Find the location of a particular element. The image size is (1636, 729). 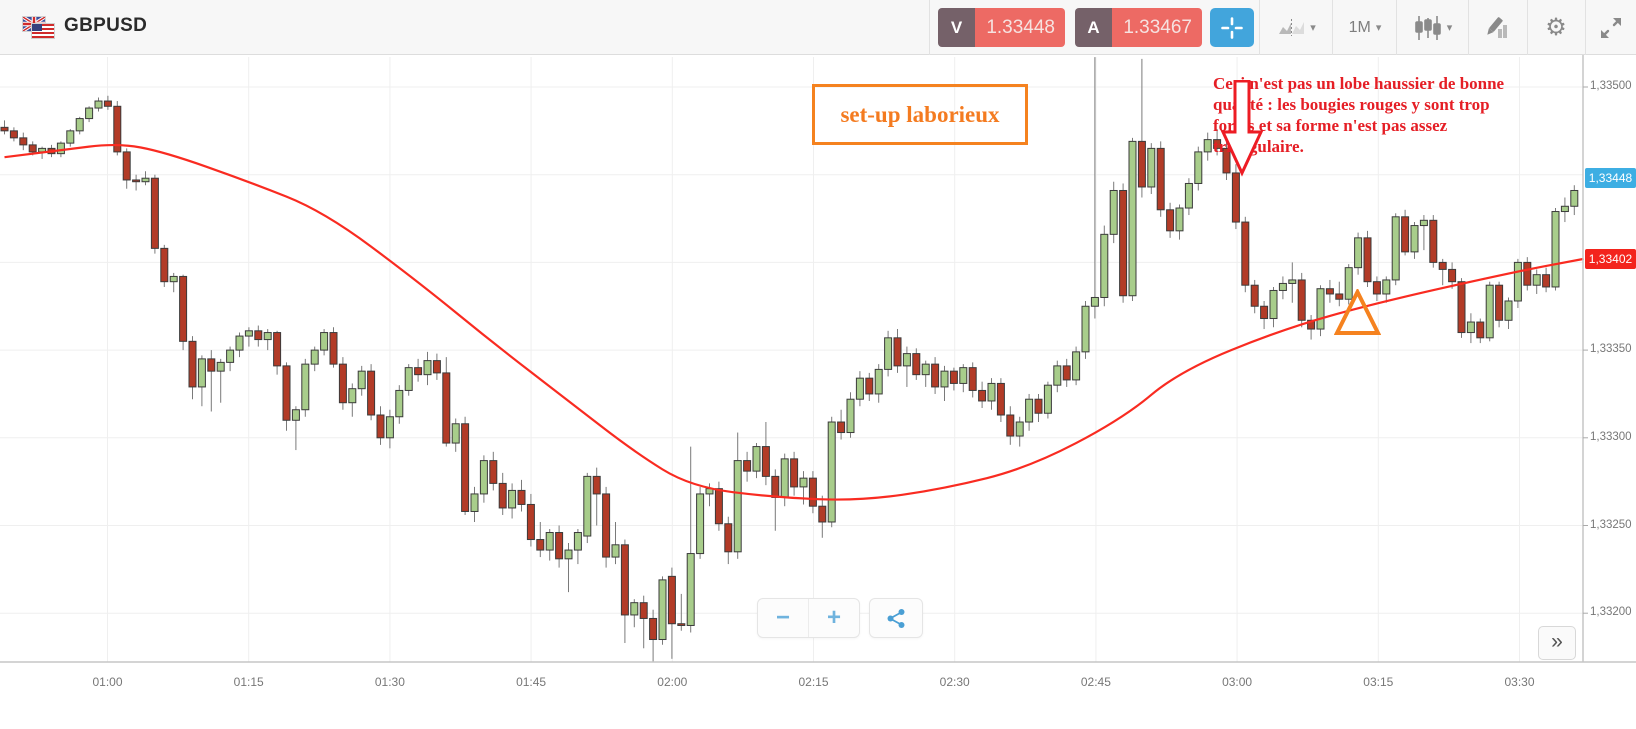

time-axis-label: 03:15 is located at coordinates (1378, 682).